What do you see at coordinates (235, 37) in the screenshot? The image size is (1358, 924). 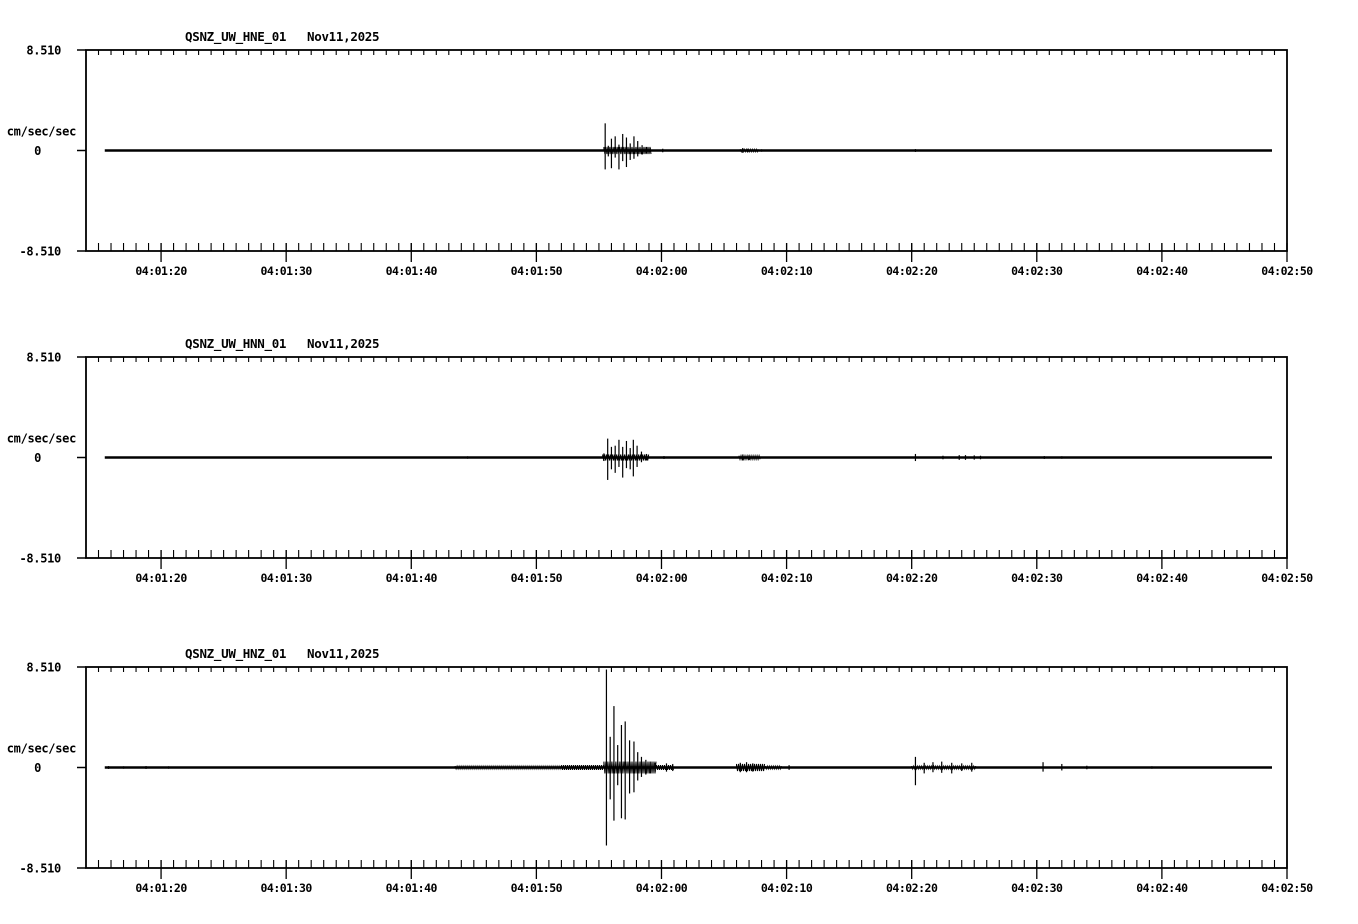 I see `panel-title-station: QSNZ_UW_HNE_01` at bounding box center [235, 37].